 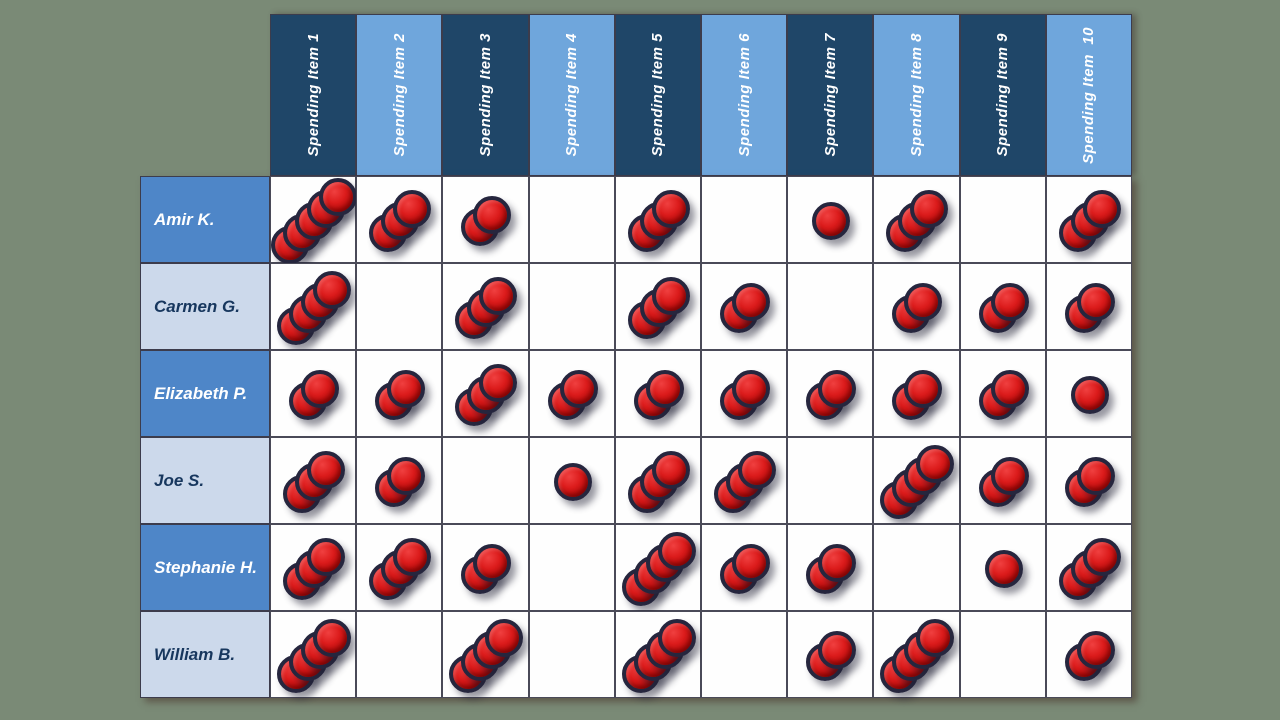 I want to click on column-header-spending-item-2: Spending Item 2, so click(x=399, y=95).